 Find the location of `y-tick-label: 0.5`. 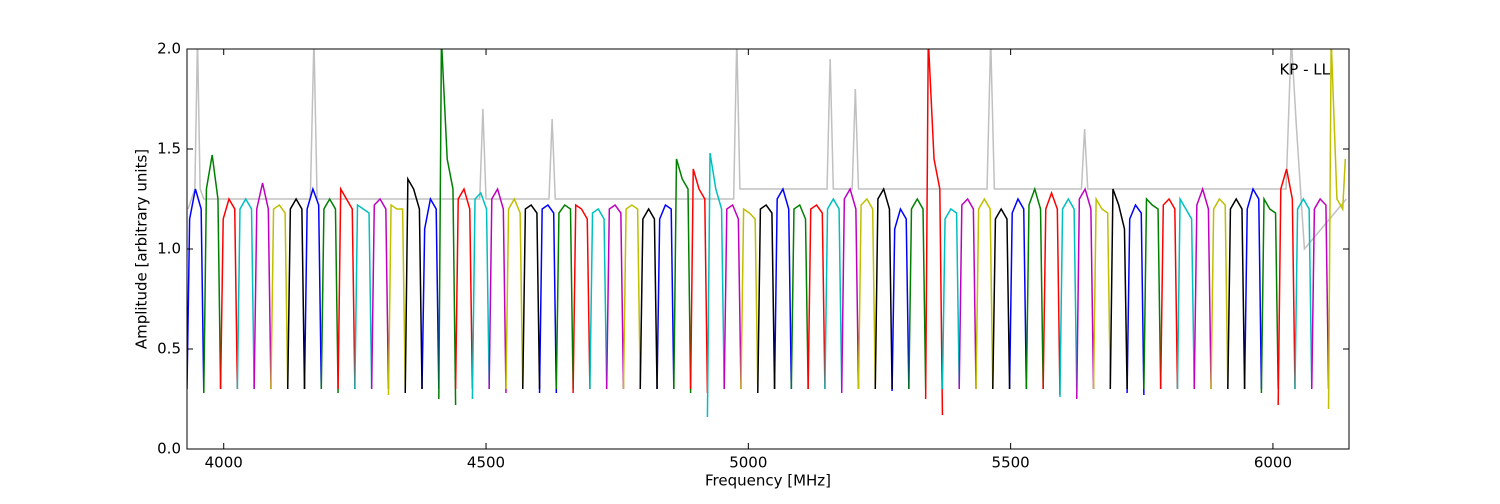

y-tick-label: 0.5 is located at coordinates (169, 349).